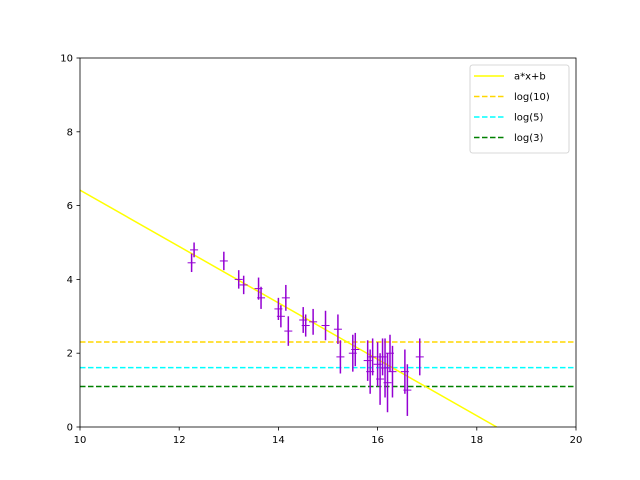  What do you see at coordinates (377, 440) in the screenshot?
I see `x-tick-label: 16` at bounding box center [377, 440].